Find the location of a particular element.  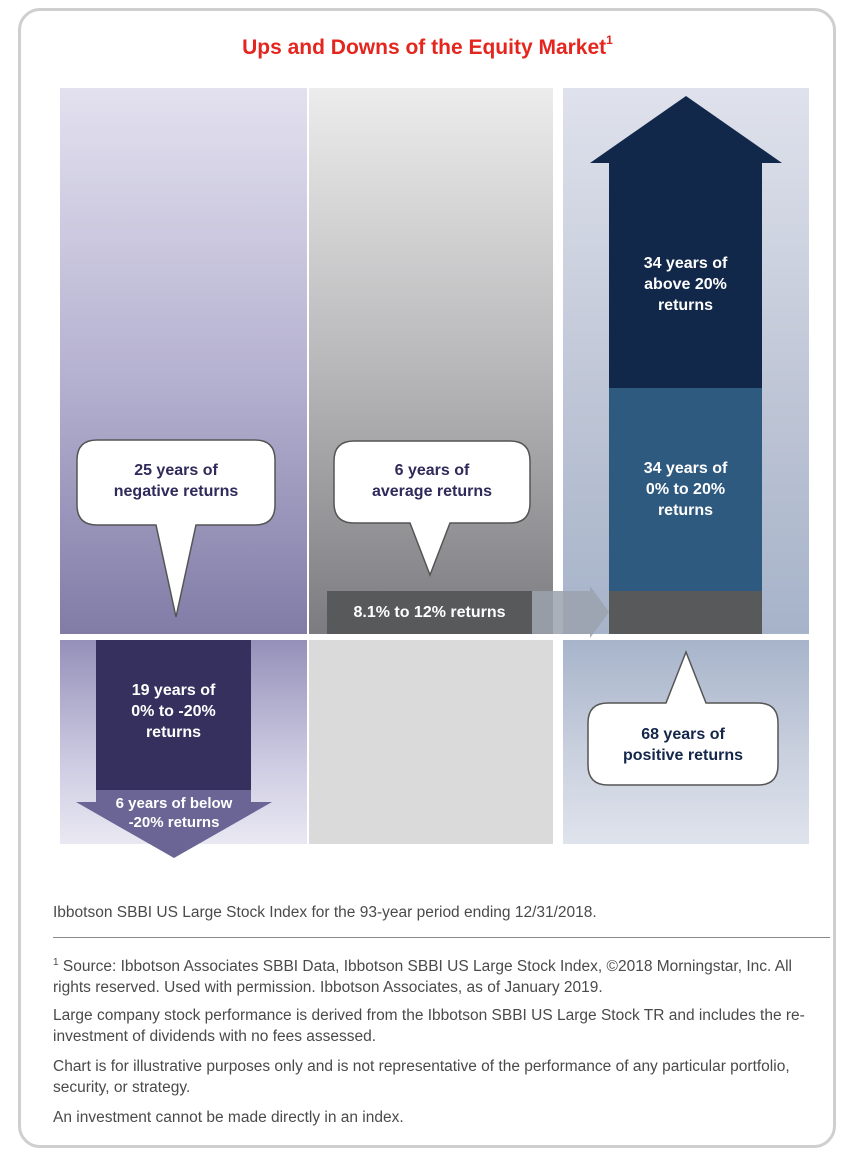

negative-severe-line-2: -20% returns is located at coordinates (174, 822).